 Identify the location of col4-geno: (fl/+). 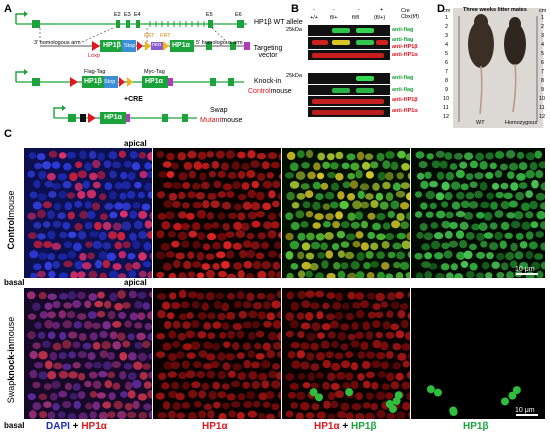
(380, 18).